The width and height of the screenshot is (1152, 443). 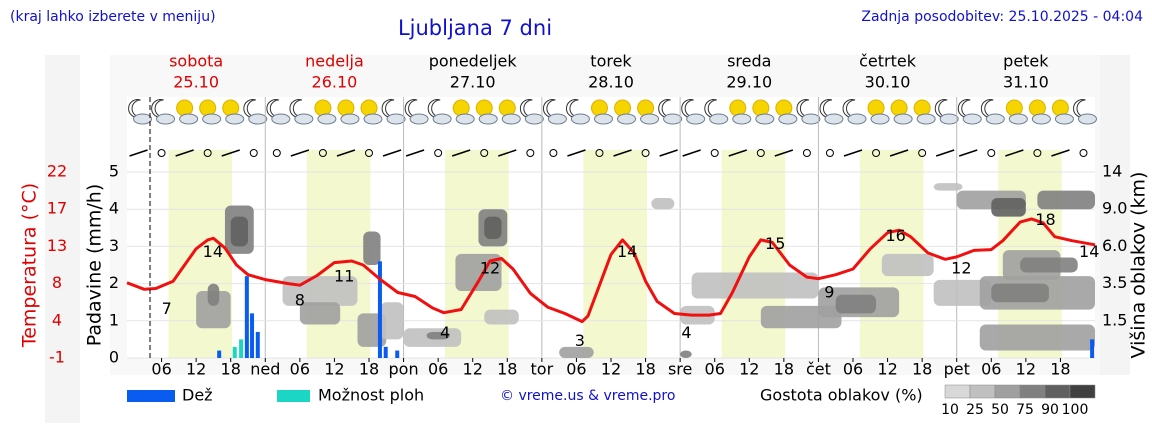 I want to click on x-tick-label: čet, so click(x=818, y=369).